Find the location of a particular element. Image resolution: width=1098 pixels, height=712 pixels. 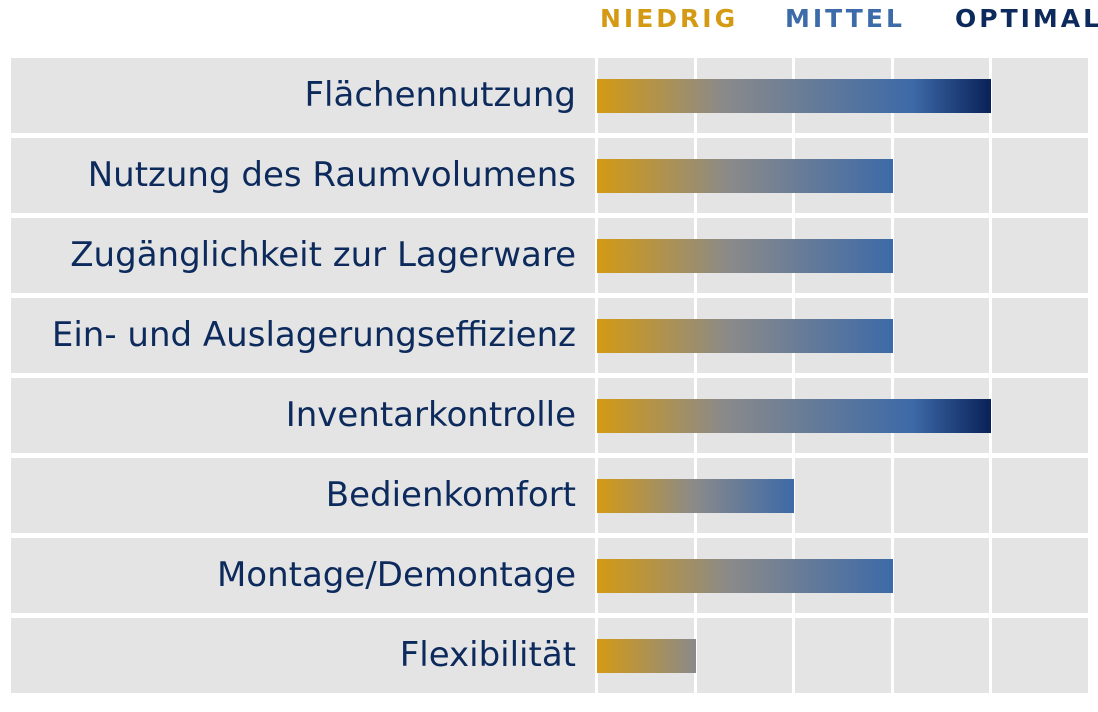

category-label: Bedienkomfort is located at coordinates (450, 495).